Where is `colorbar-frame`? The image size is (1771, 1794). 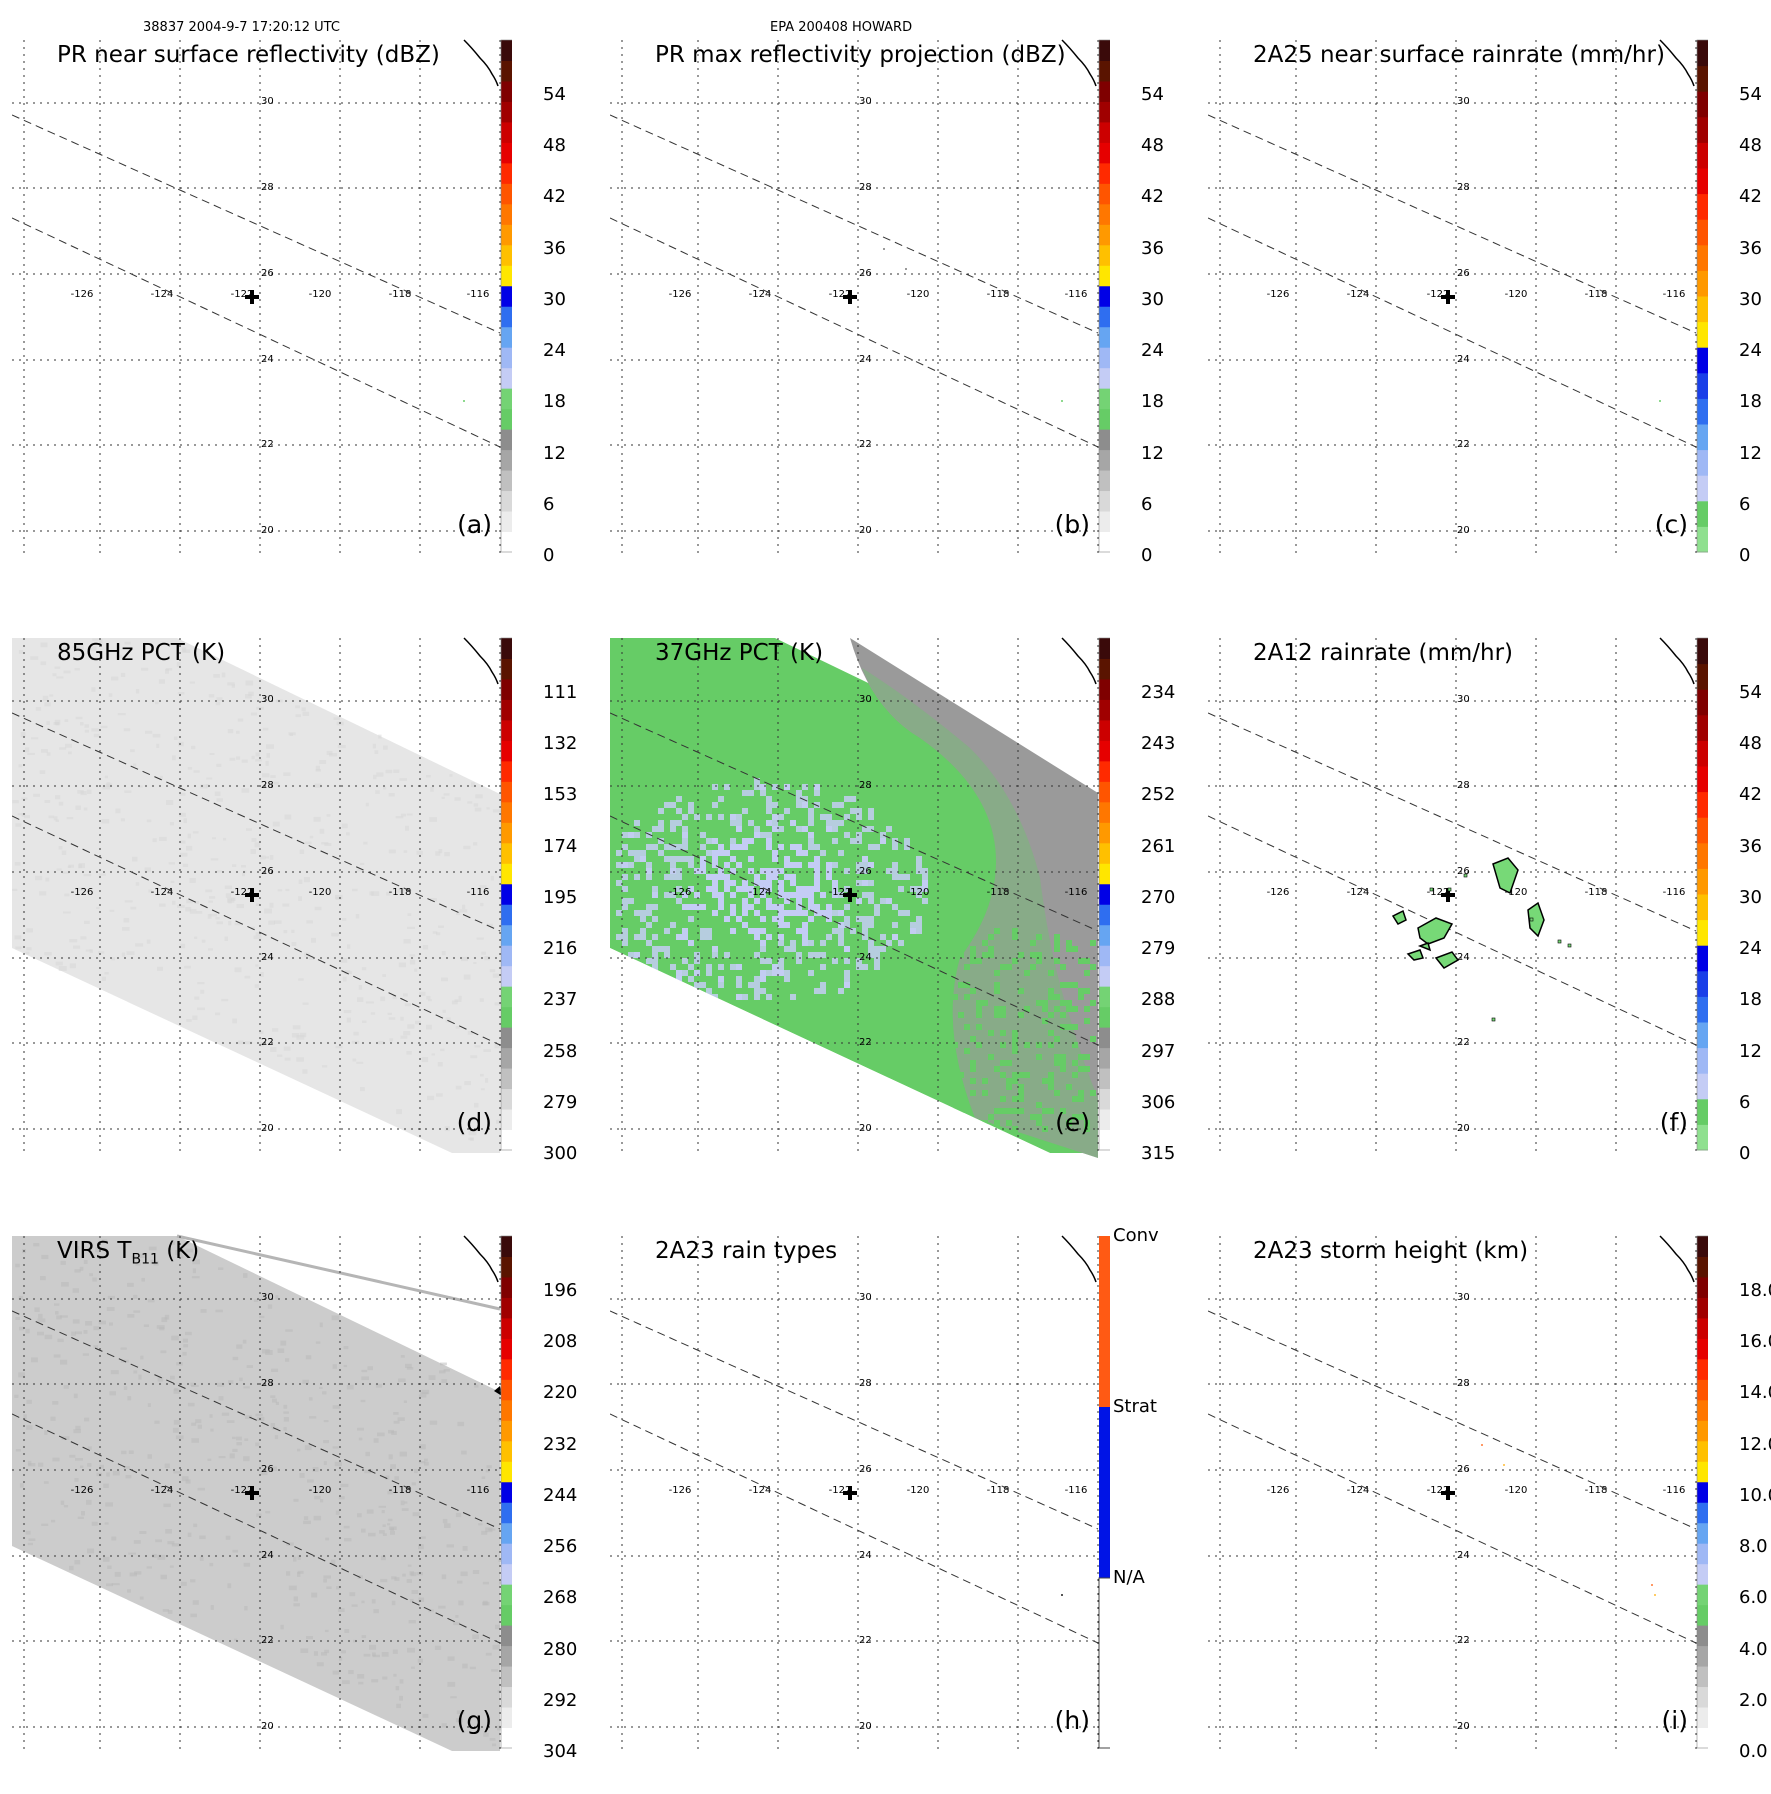 colorbar-frame is located at coordinates (506, 296).